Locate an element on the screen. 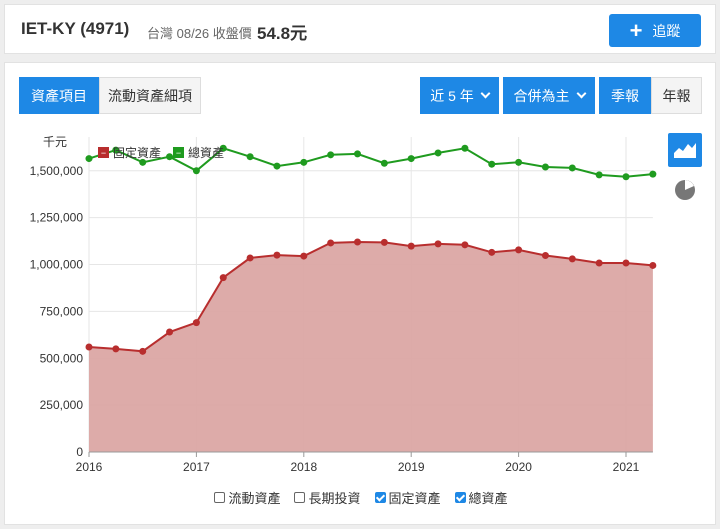 The height and width of the screenshot is (529, 720). follow-button: + 追蹤 is located at coordinates (655, 30).